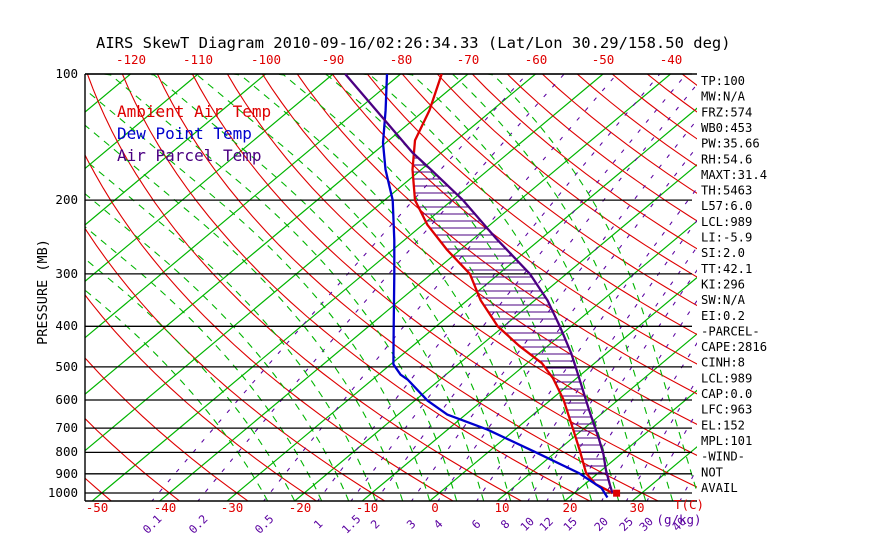  What do you see at coordinates (189, 155) in the screenshot?
I see `legend-air-parcel-temp: Air Parcel Temp` at bounding box center [189, 155].